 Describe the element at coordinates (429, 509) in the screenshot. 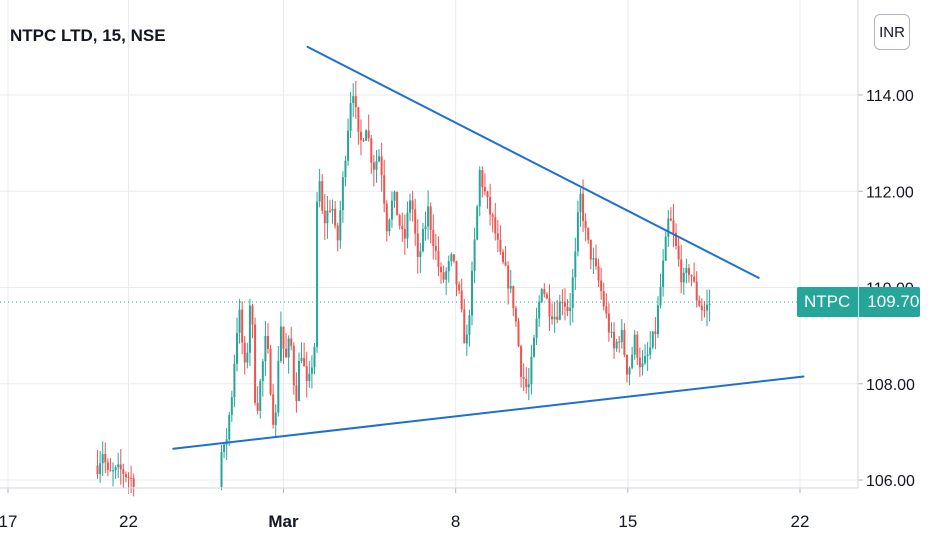

I see `time-axis: 17 22 Mar 8 15 22` at that location.